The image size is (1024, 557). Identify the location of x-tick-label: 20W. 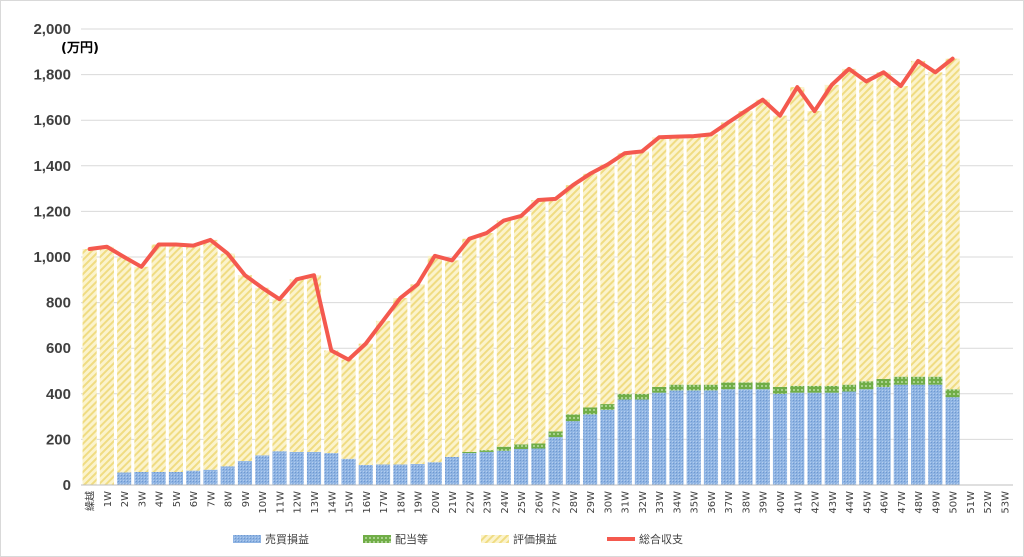
(436, 502).